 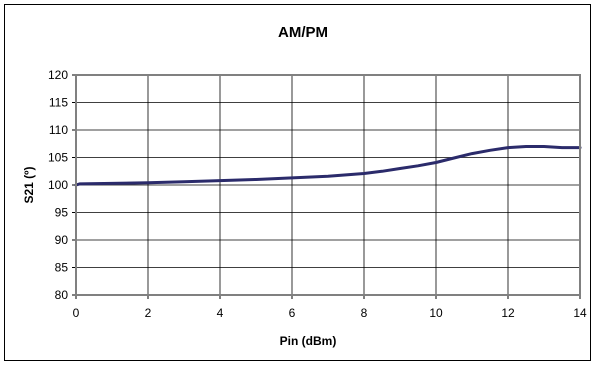 What do you see at coordinates (58, 75) in the screenshot?
I see `y-tick-label: 120` at bounding box center [58, 75].